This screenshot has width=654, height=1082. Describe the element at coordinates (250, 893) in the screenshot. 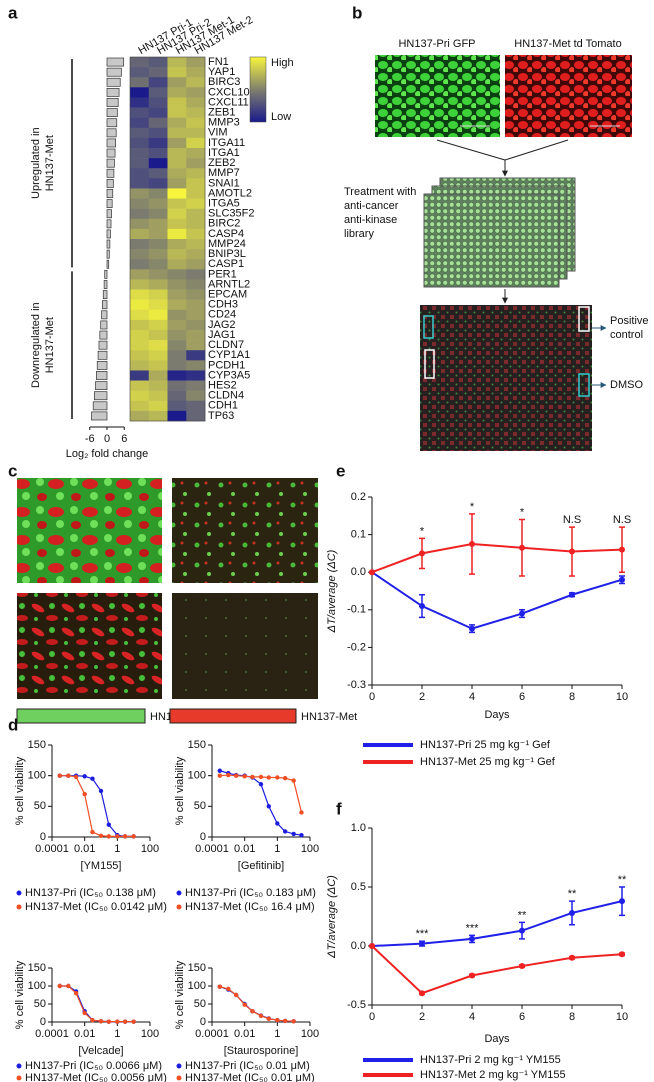

I see `legend-label: HN137-Pri (IC₅₀ 0.183 μM)` at that location.